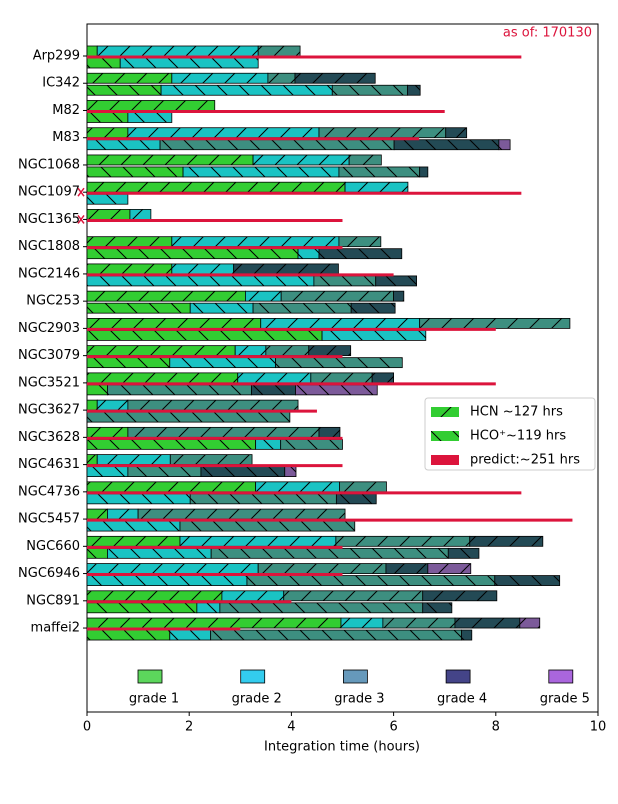 The width and height of the screenshot is (618, 804). Describe the element at coordinates (49, 164) in the screenshot. I see `y-tick-label: NGC1068` at that location.